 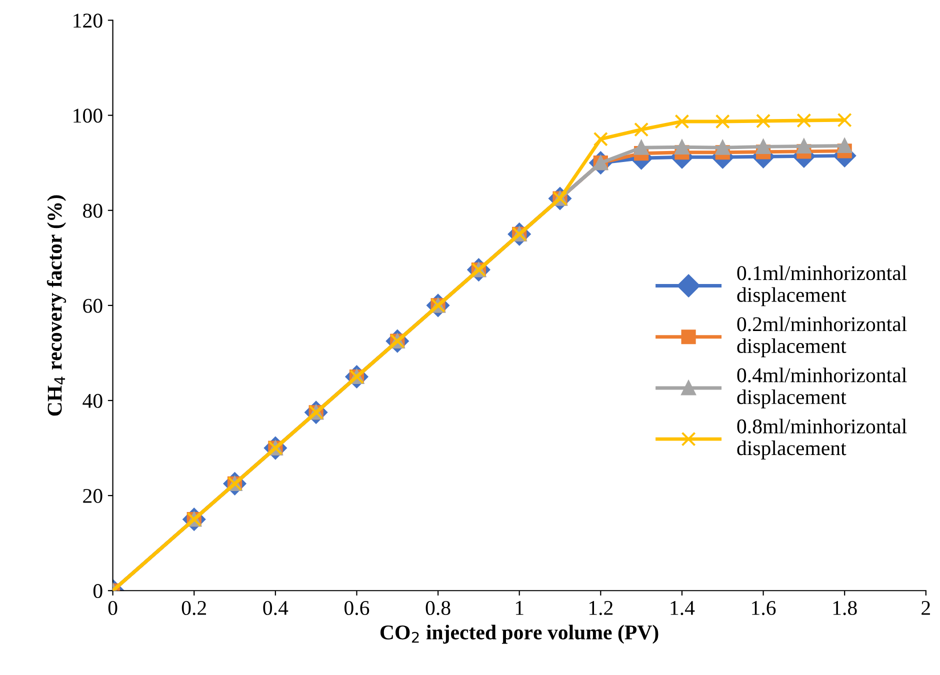 What do you see at coordinates (601, 608) in the screenshot?
I see `x-tick-label: 1.2` at bounding box center [601, 608].